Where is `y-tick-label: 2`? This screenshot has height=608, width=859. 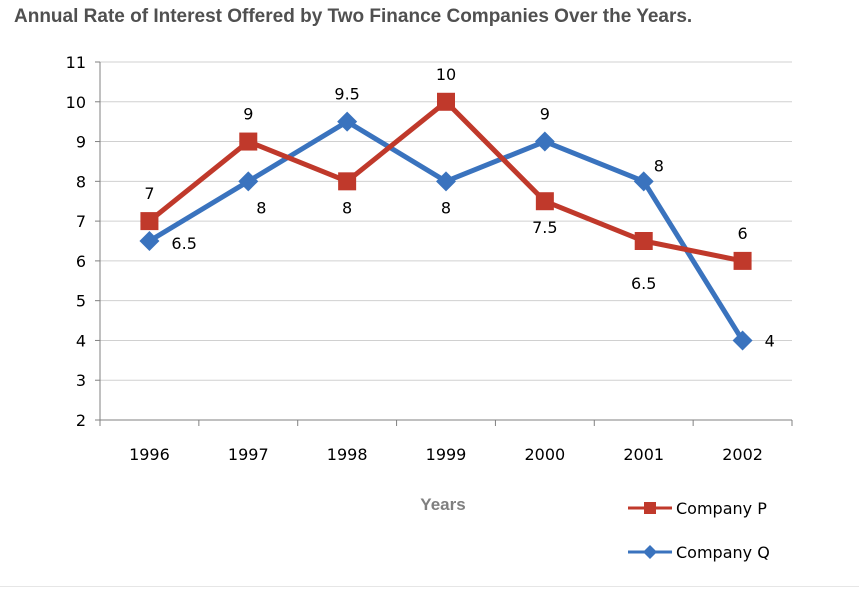 y-tick-label: 2 is located at coordinates (81, 420).